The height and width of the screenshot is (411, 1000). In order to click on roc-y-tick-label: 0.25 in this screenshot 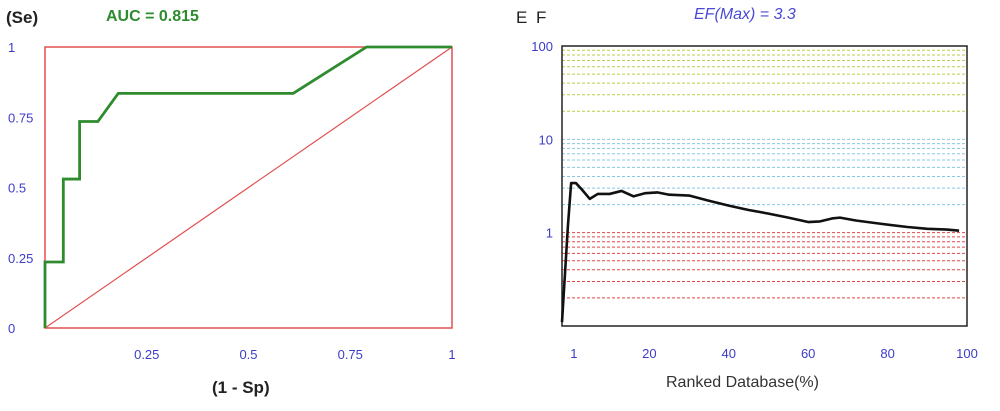, I will do `click(20, 258)`.